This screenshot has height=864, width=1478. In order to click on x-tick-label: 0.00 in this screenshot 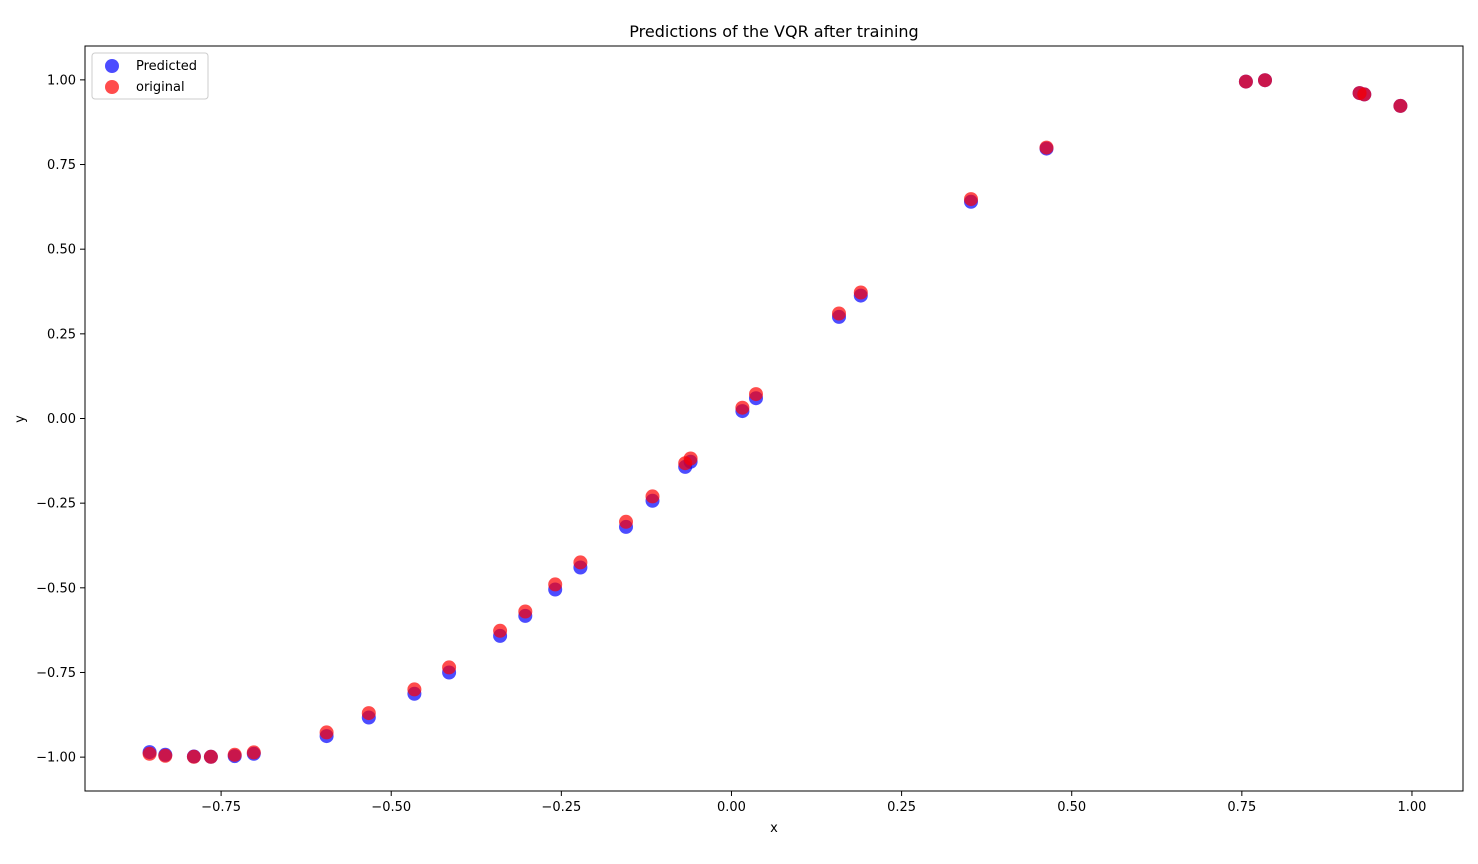, I will do `click(731, 807)`.